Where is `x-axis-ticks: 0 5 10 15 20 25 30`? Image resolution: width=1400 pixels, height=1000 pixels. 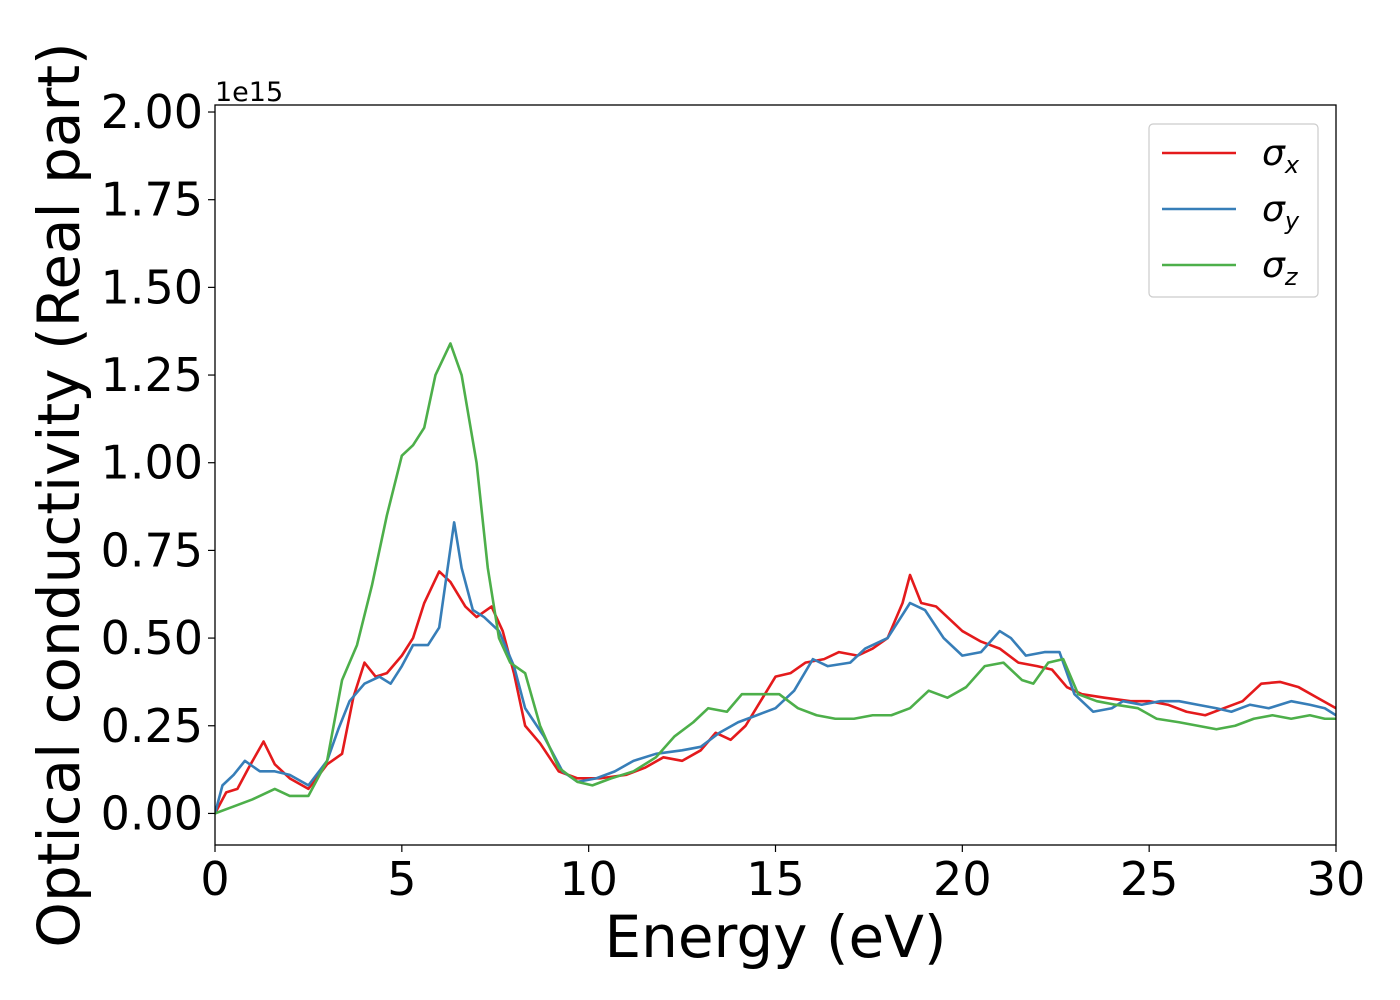 x-axis-ticks: 0 5 10 15 20 25 30 is located at coordinates (782, 875).